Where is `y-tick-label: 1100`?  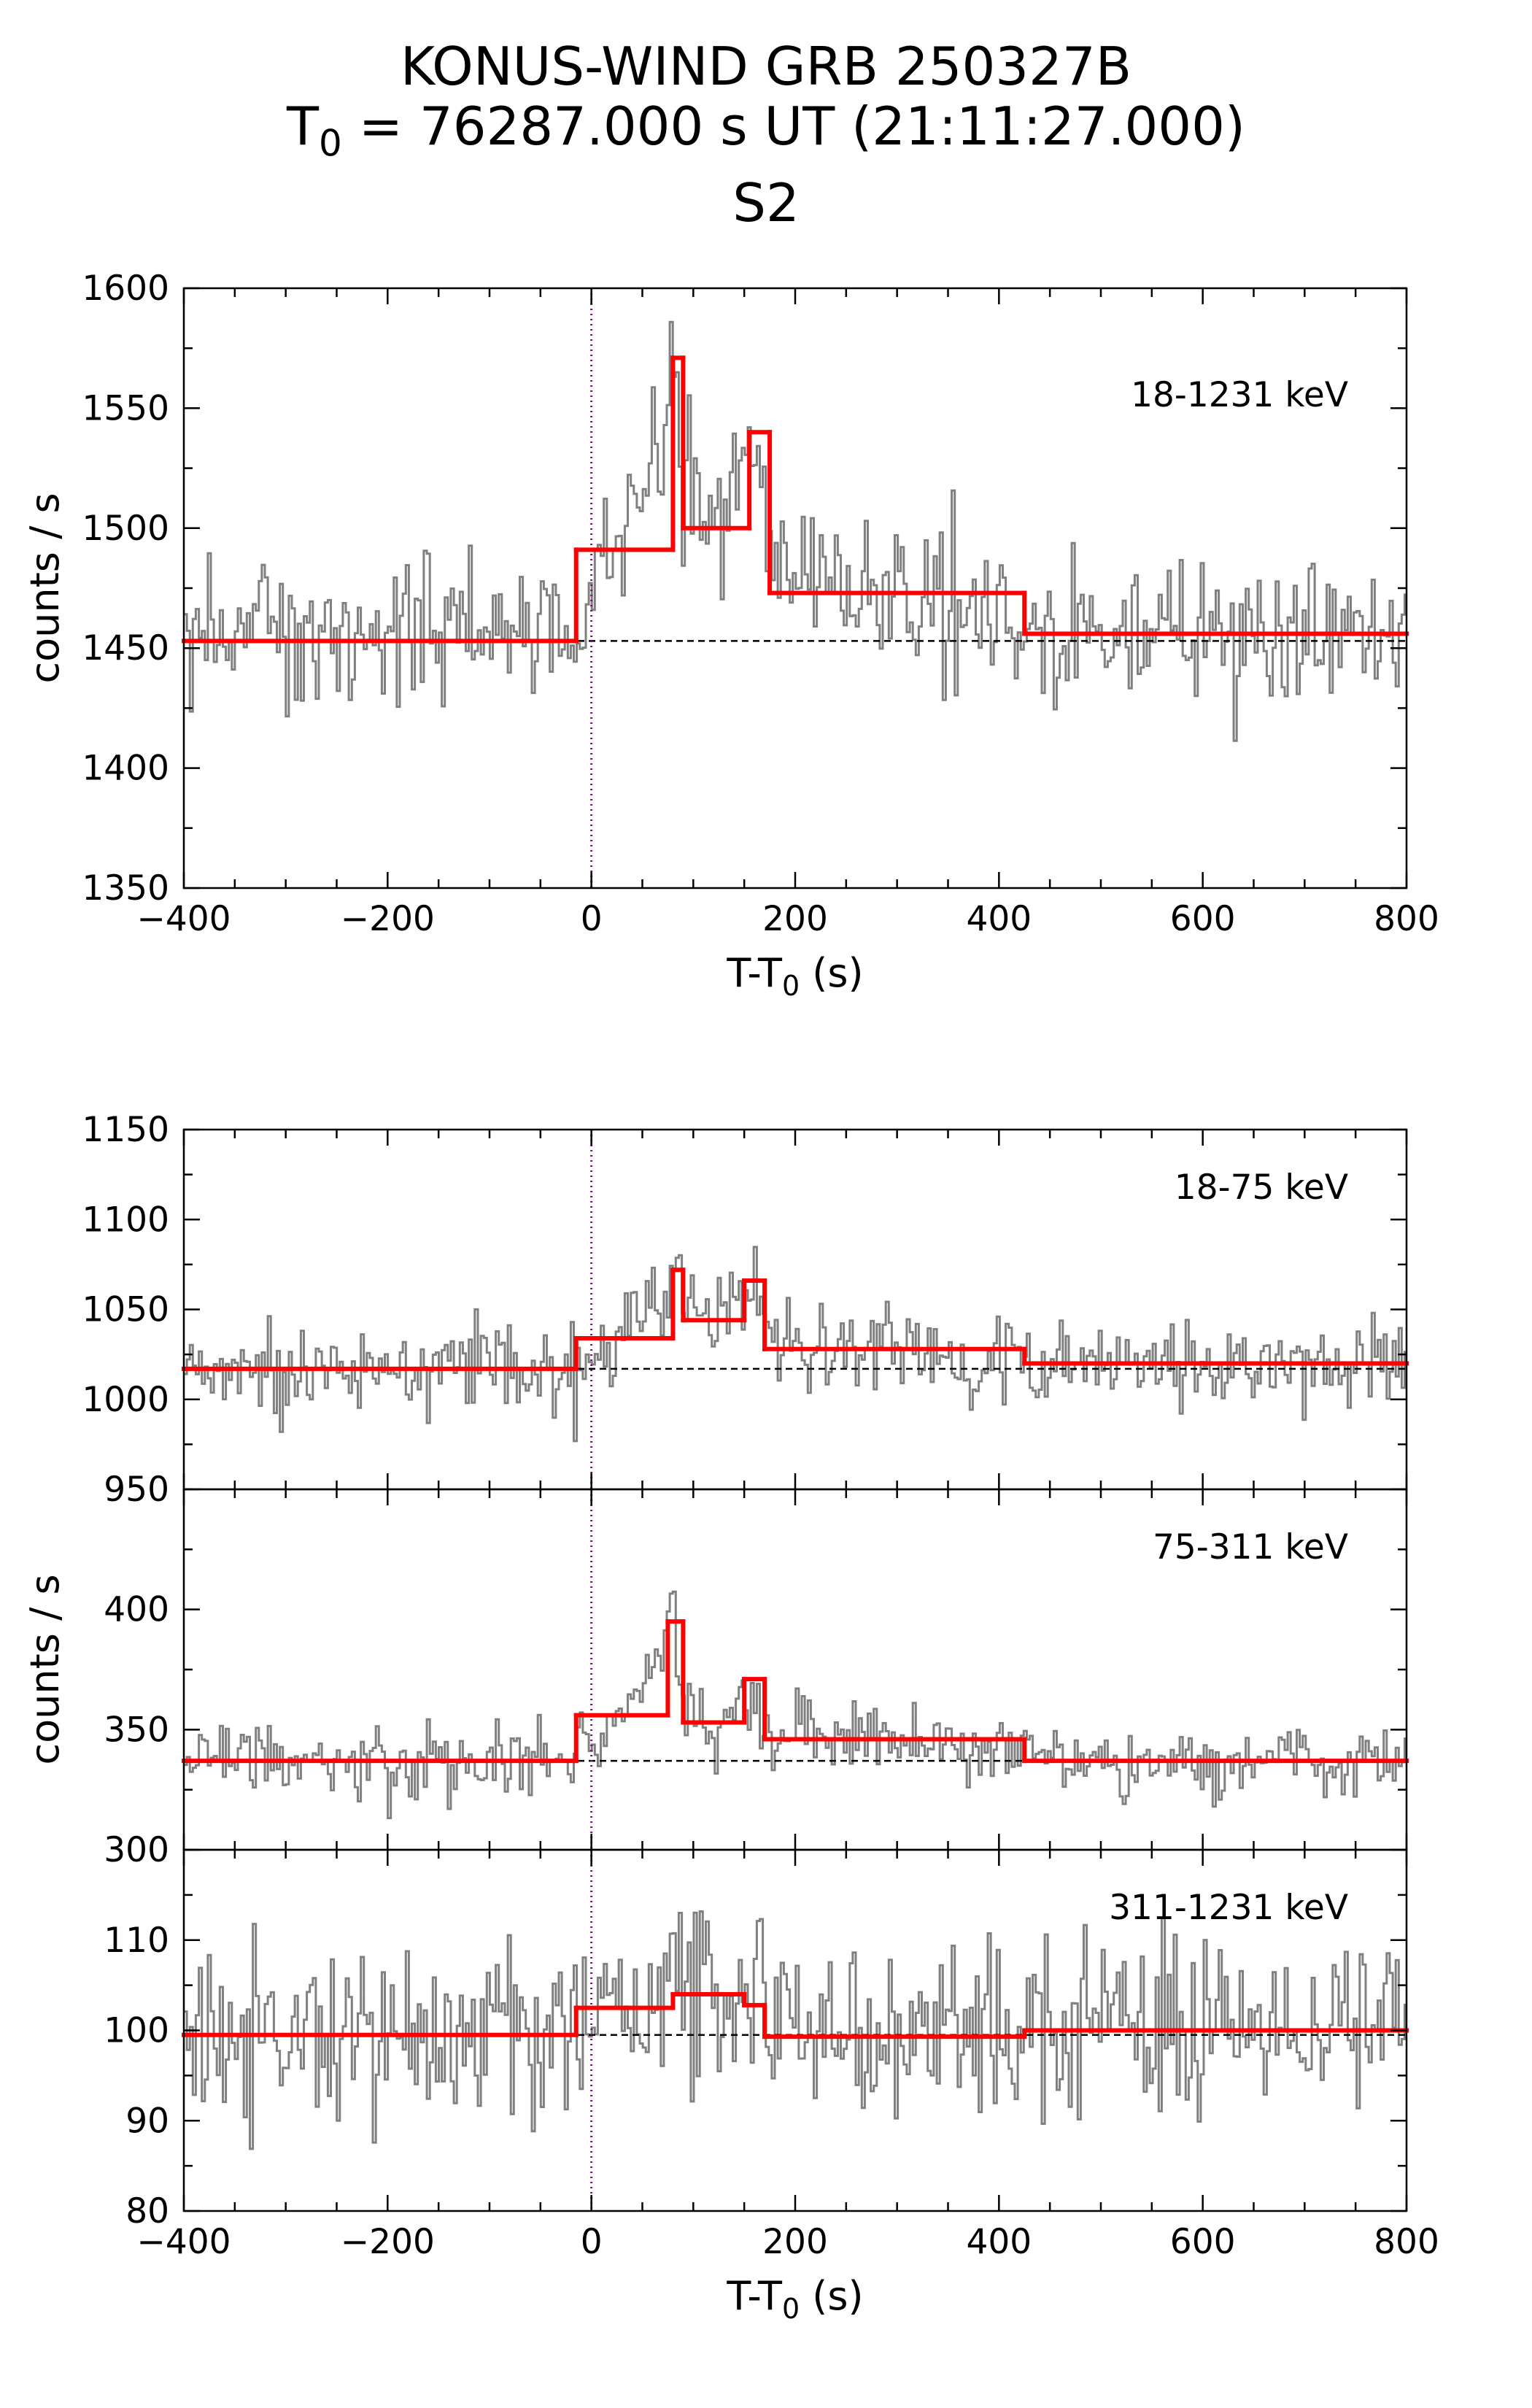 y-tick-label: 1100 is located at coordinates (126, 1220).